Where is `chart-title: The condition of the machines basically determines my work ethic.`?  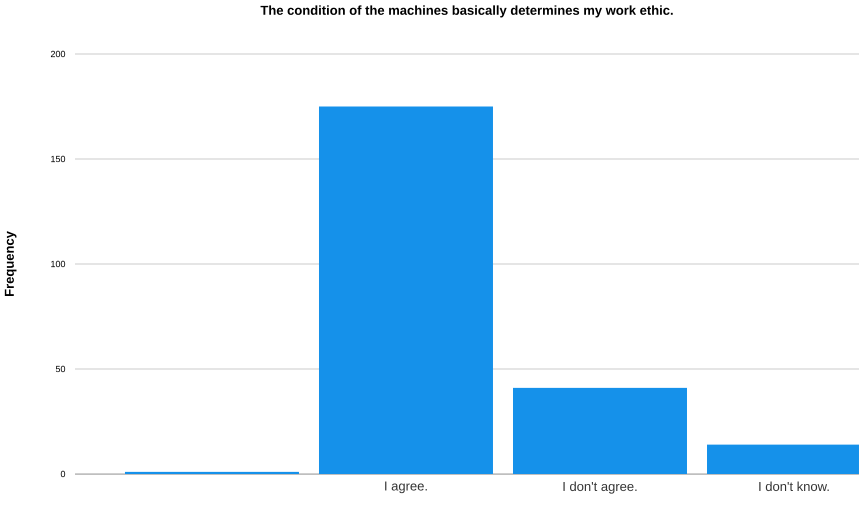 chart-title: The condition of the machines basically determines my work ethic. is located at coordinates (466, 11).